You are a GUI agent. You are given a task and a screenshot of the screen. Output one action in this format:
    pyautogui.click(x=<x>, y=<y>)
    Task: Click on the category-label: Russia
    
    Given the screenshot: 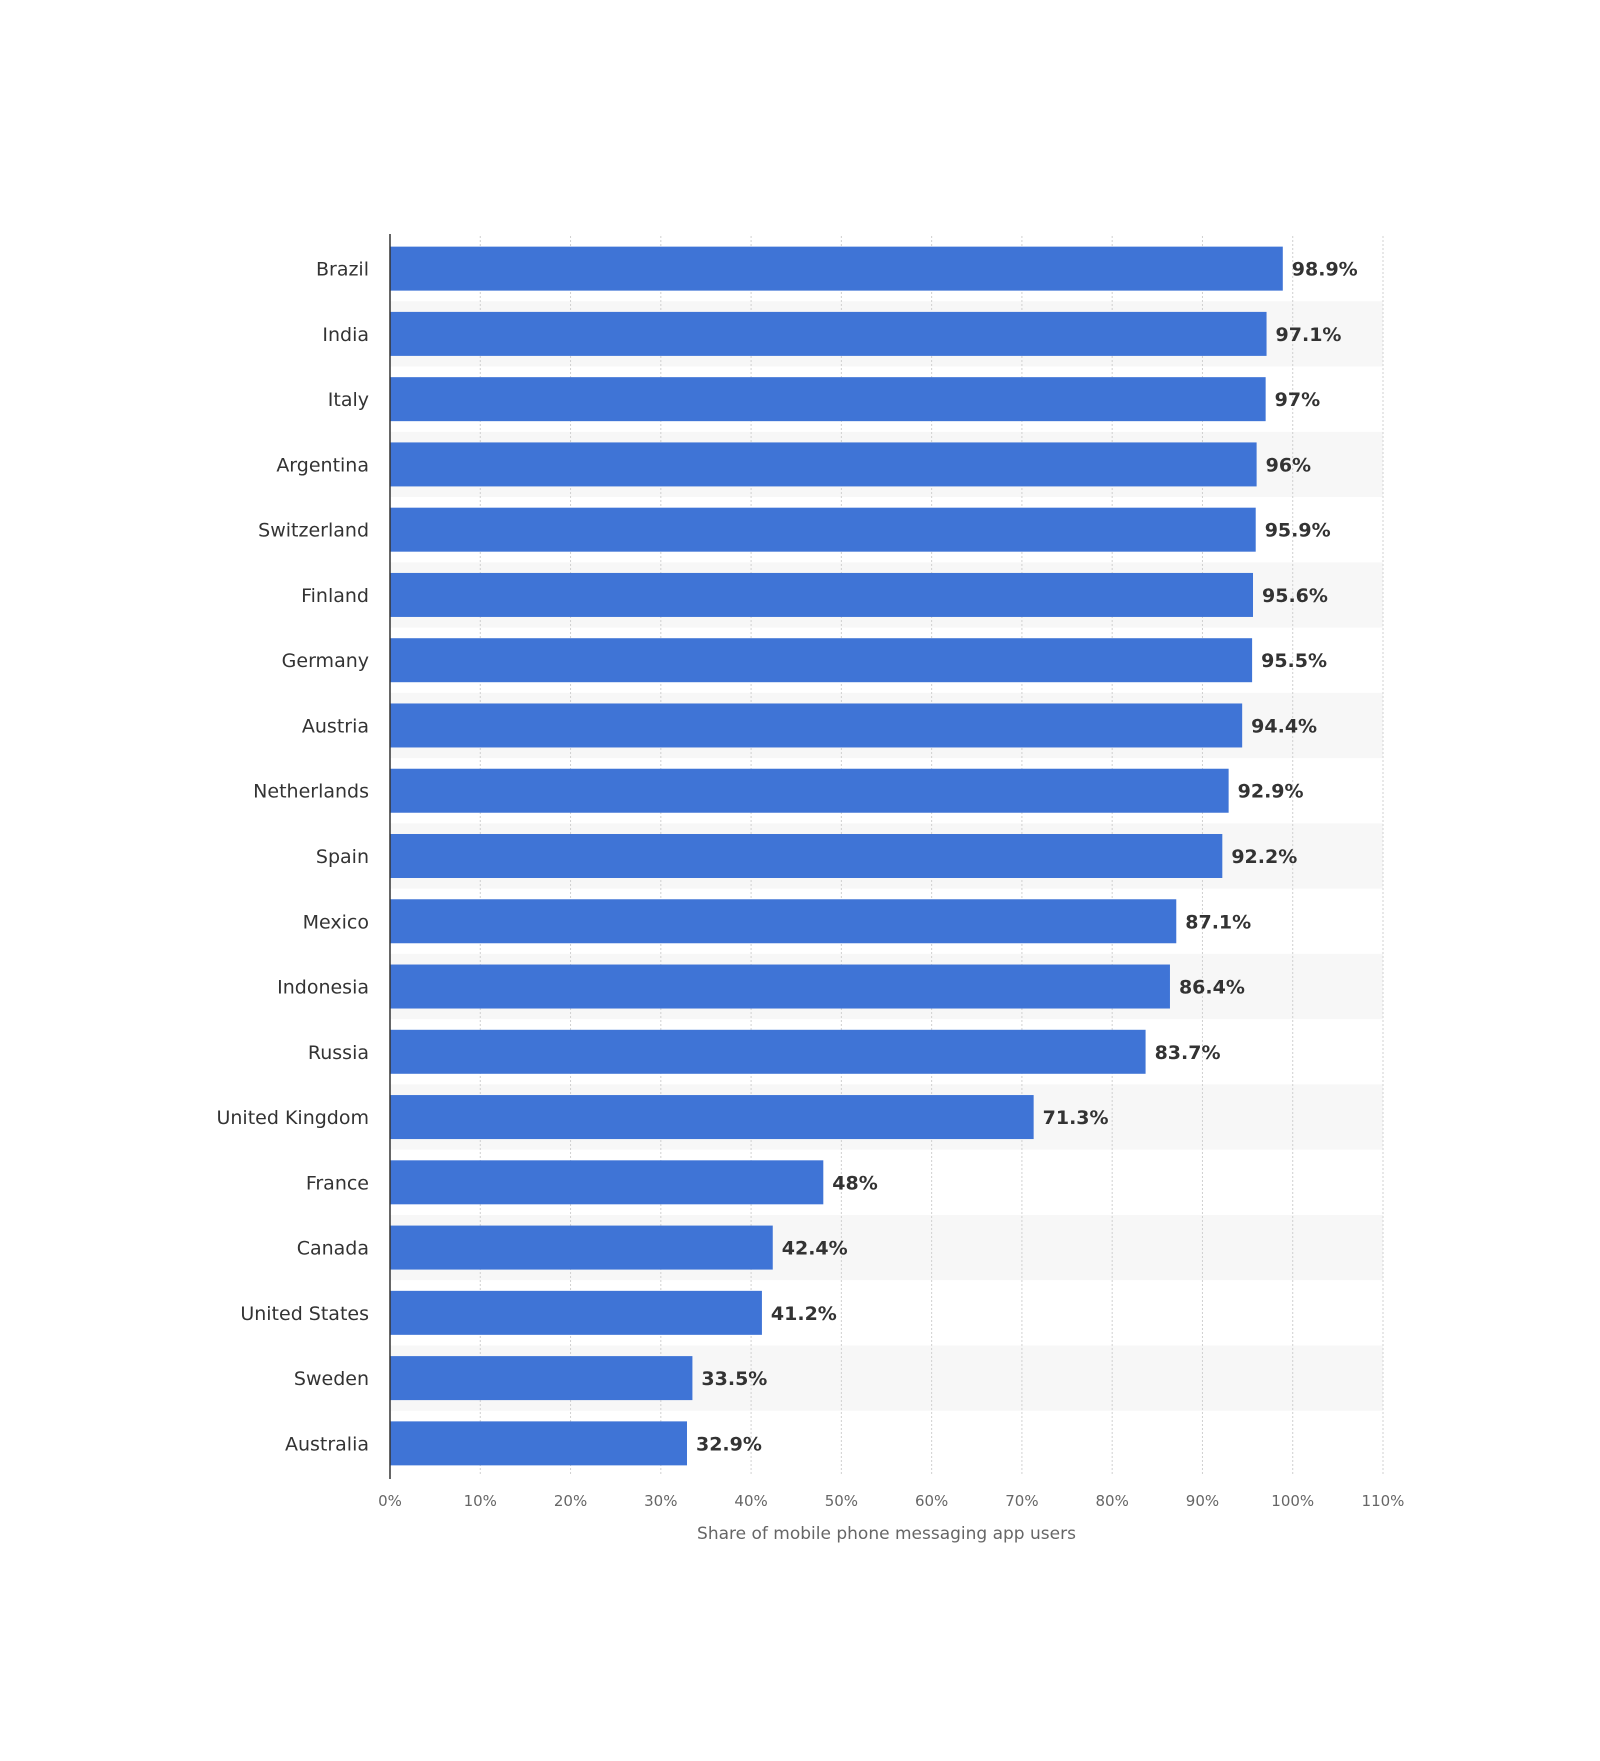 What is the action you would take?
    pyautogui.click(x=338, y=1053)
    